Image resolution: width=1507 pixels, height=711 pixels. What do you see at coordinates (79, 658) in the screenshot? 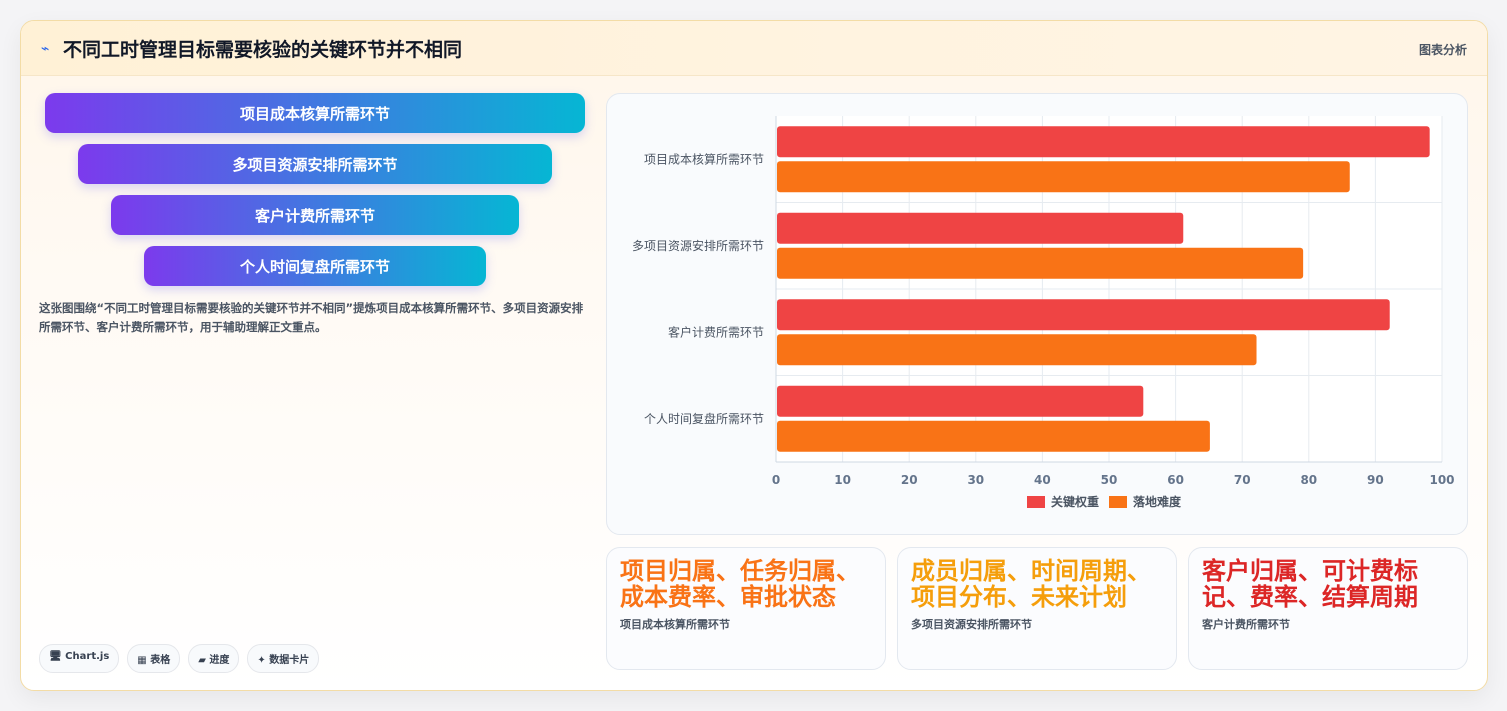
I see `tag-chartjs: 🖥 Chart.js` at bounding box center [79, 658].